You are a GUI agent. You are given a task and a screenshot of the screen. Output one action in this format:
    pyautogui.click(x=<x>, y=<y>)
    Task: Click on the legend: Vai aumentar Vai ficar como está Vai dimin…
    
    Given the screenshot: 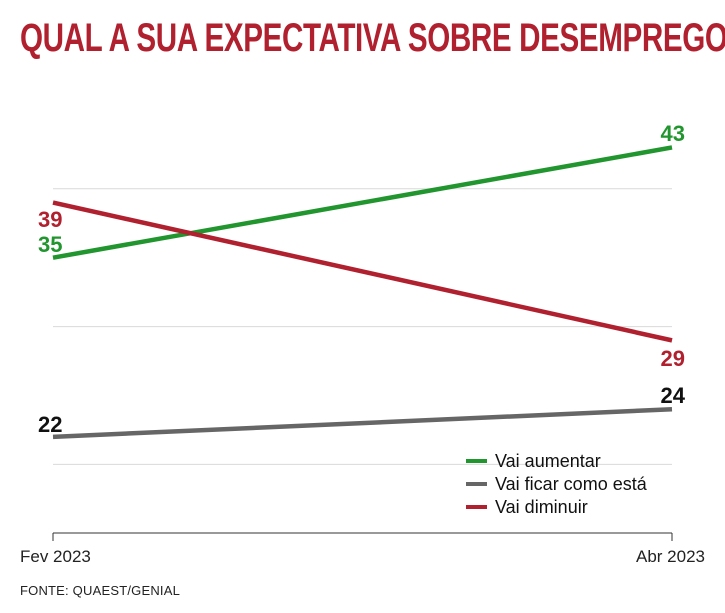 What is the action you would take?
    pyautogui.click(x=557, y=484)
    